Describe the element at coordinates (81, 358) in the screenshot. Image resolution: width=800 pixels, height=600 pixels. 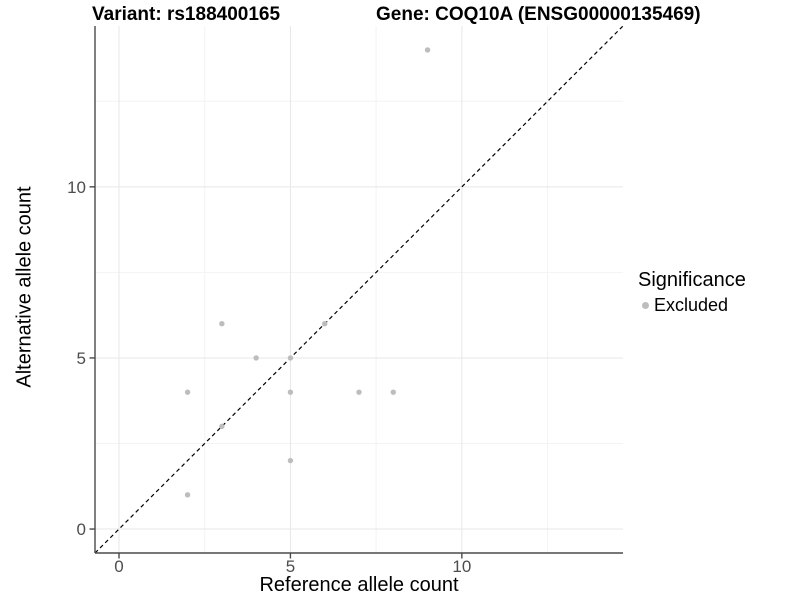
I see `y-tick-label: 5` at that location.